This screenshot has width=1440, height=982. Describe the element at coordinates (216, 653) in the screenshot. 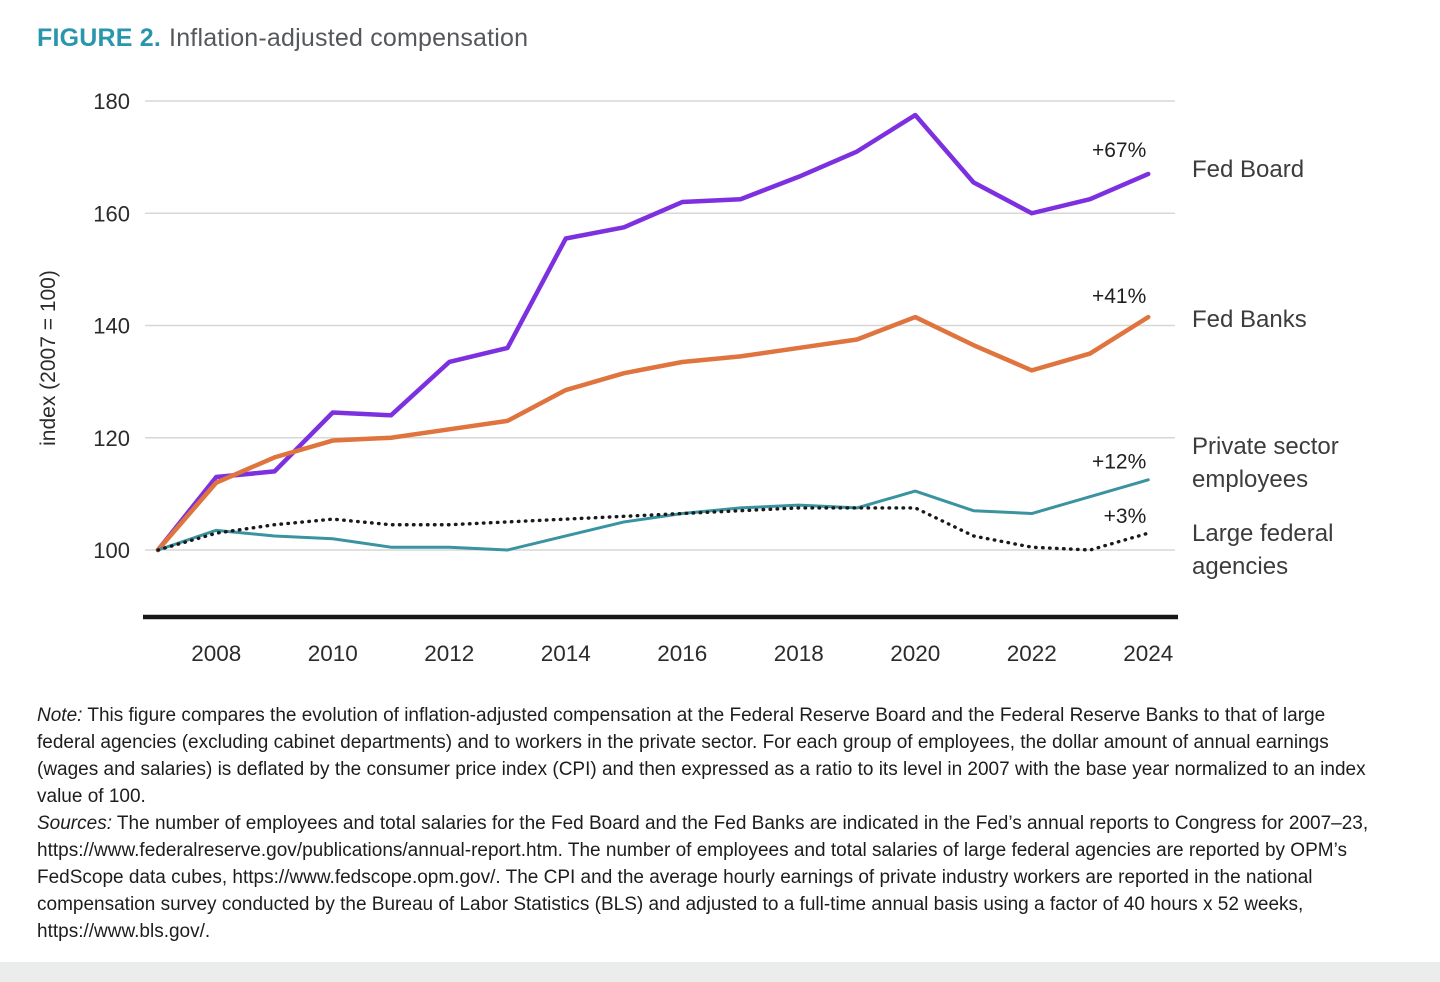

I see `x-tick-label: 2008` at that location.